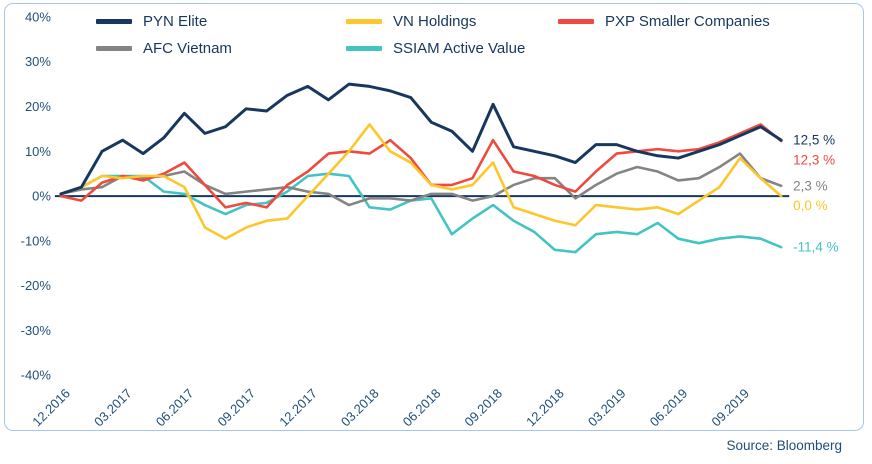 The image size is (872, 464). Describe the element at coordinates (38, 106) in the screenshot. I see `y-axis-label: 20%` at that location.